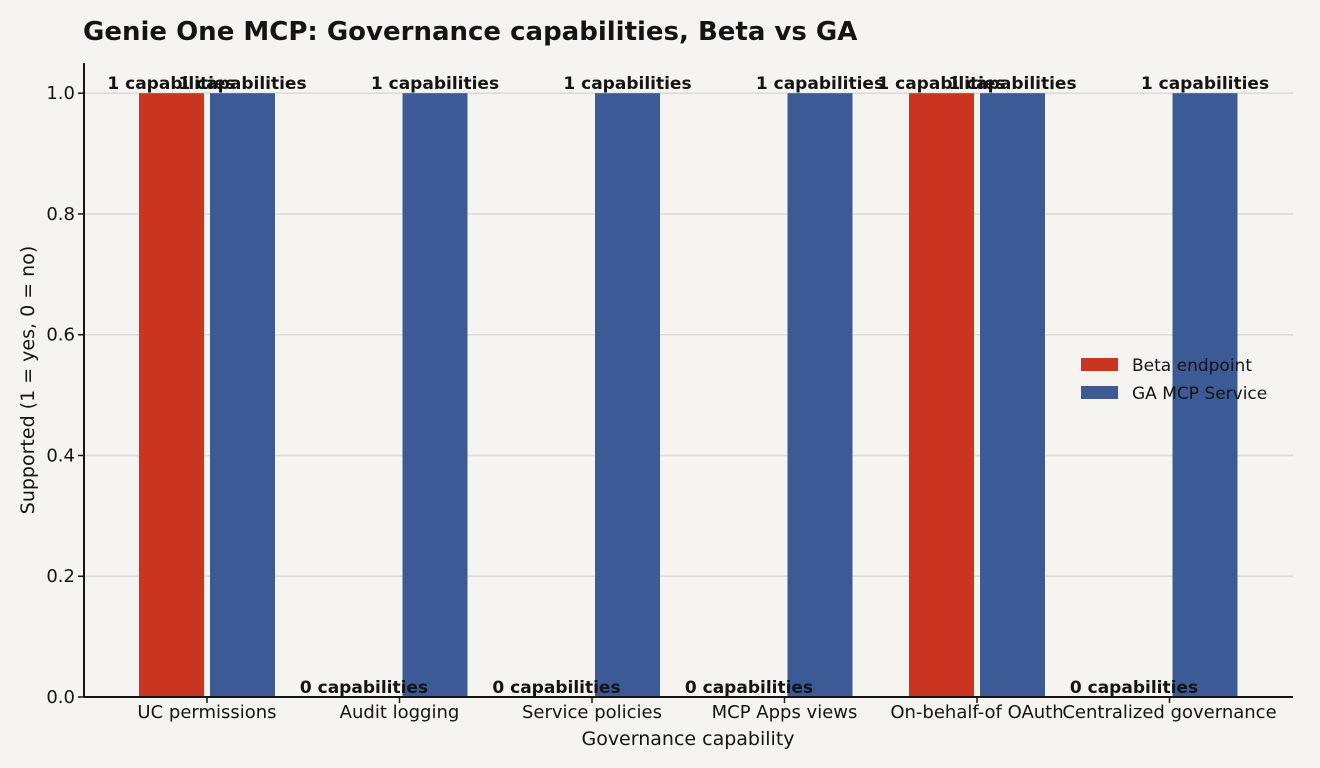 Image resolution: width=1320 pixels, height=768 pixels. What do you see at coordinates (976, 712) in the screenshot?
I see `x-tick-label: On-behalf-of OAuth` at bounding box center [976, 712].